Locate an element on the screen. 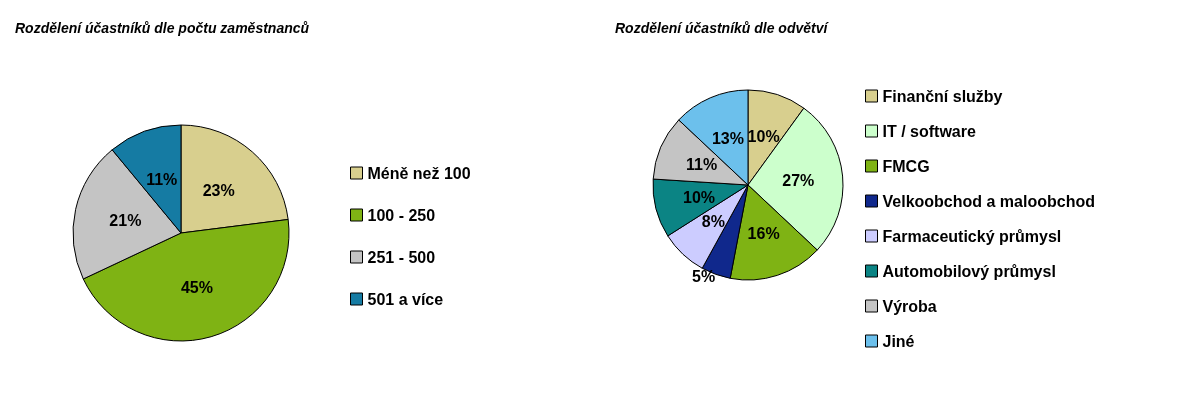  chart-title: Rozdělení účastníků dle počtu zaměstnanců is located at coordinates (162, 28).